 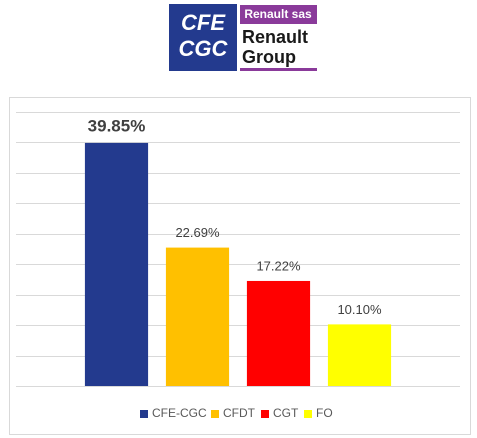 I want to click on logo-text: CGC, so click(x=204, y=48).